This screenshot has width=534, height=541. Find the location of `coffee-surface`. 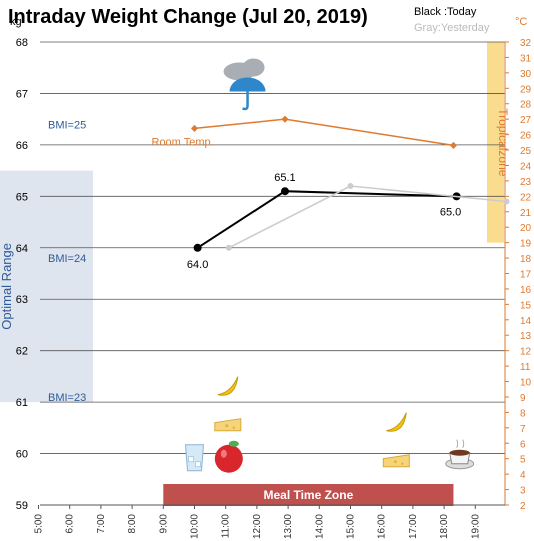

coffee-surface is located at coordinates (459, 452).